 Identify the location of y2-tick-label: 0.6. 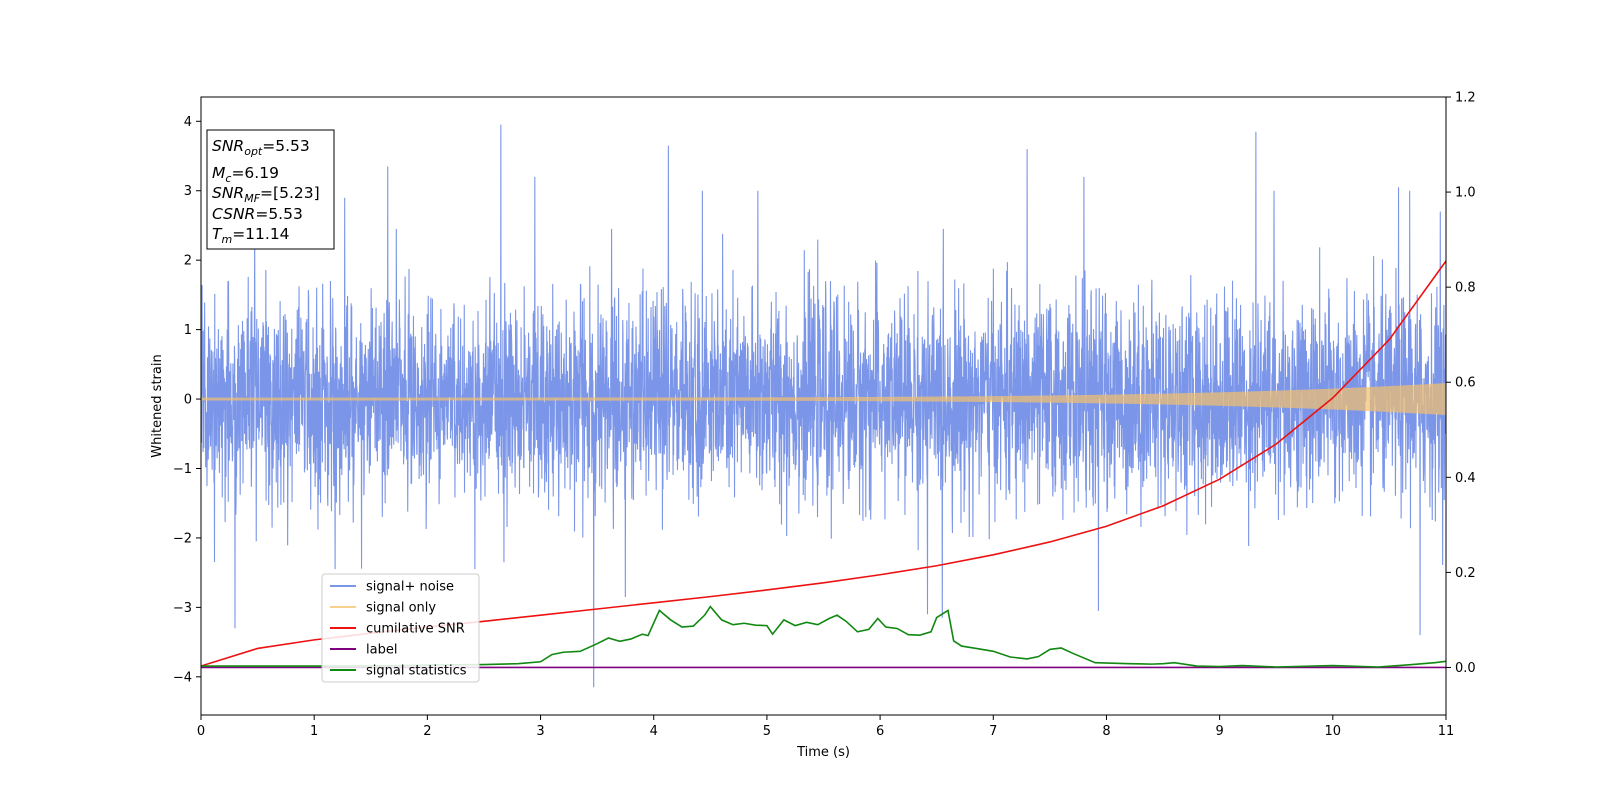
(1465, 383).